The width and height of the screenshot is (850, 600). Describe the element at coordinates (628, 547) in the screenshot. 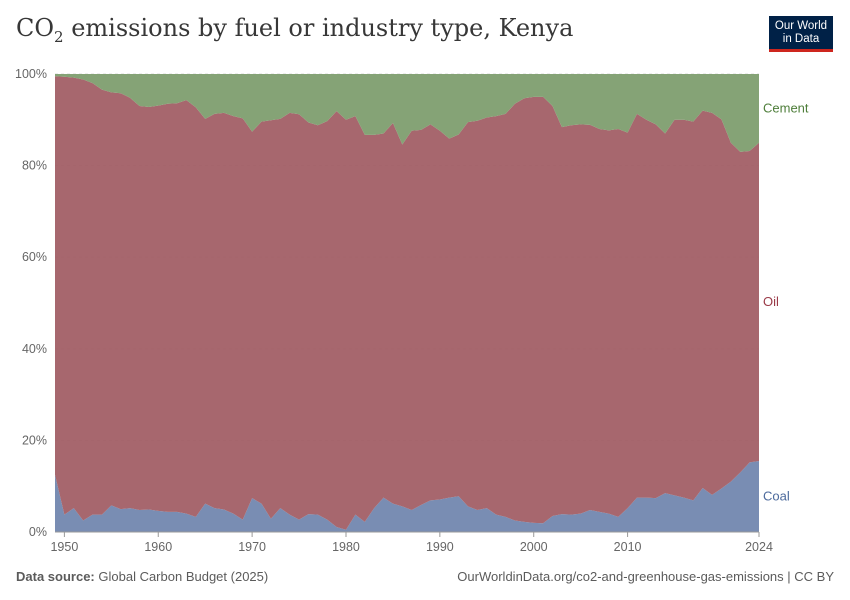

I see `x-tick-label: 2010` at that location.